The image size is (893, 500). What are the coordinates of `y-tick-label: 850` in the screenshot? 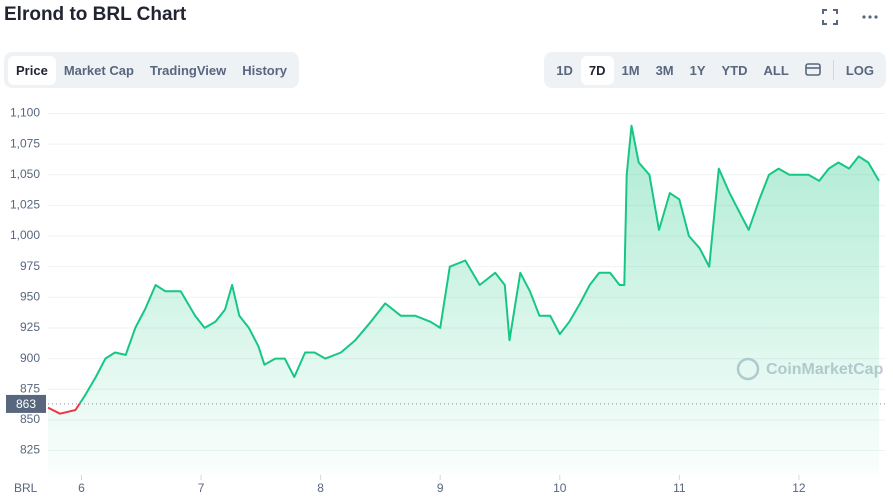 It's located at (30, 419).